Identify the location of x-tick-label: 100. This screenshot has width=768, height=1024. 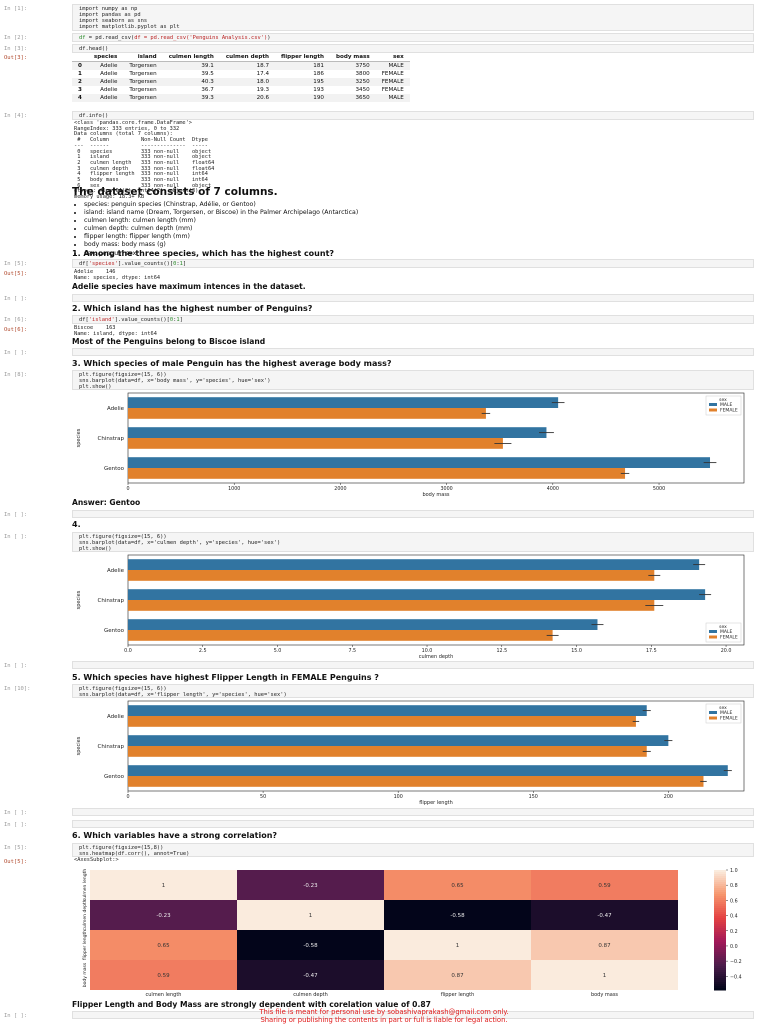
(398, 797).